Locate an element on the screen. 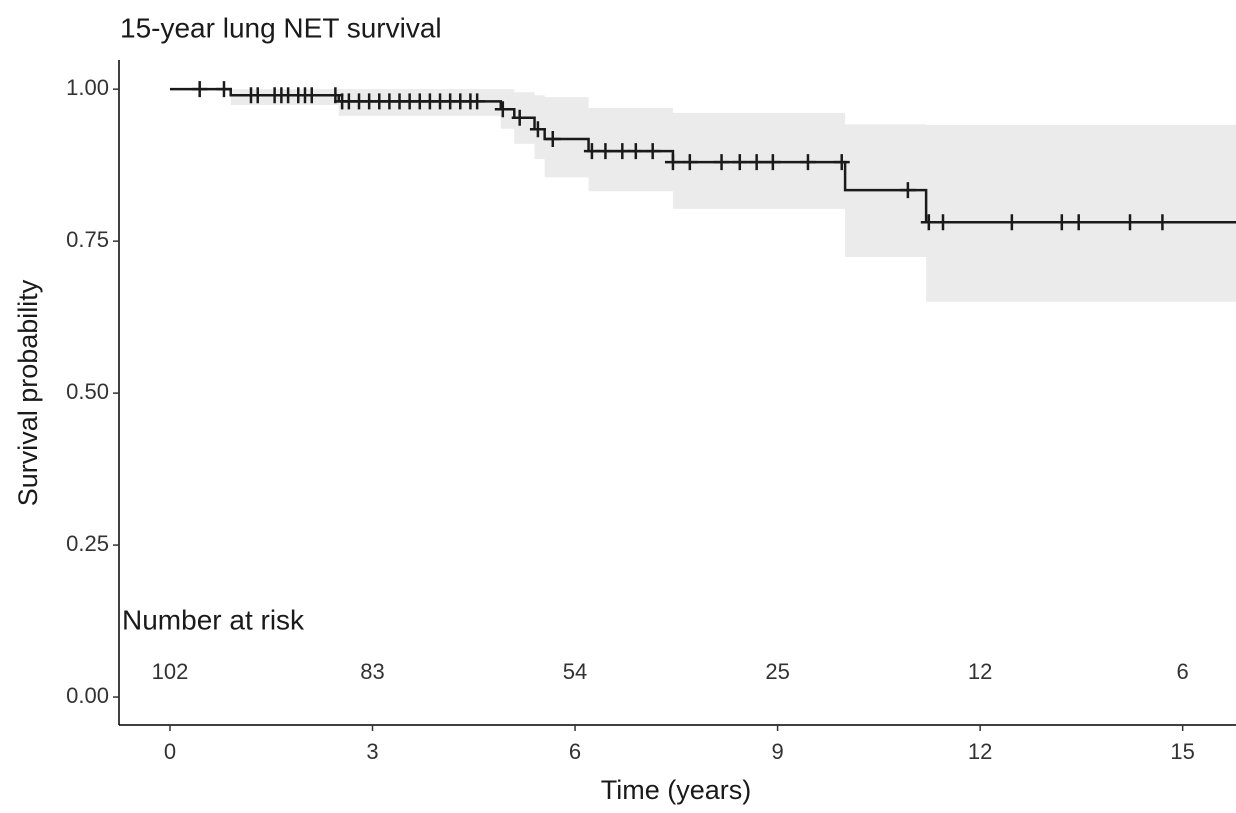 This screenshot has height=813, width=1236. risk-count: 12 is located at coordinates (980, 671).